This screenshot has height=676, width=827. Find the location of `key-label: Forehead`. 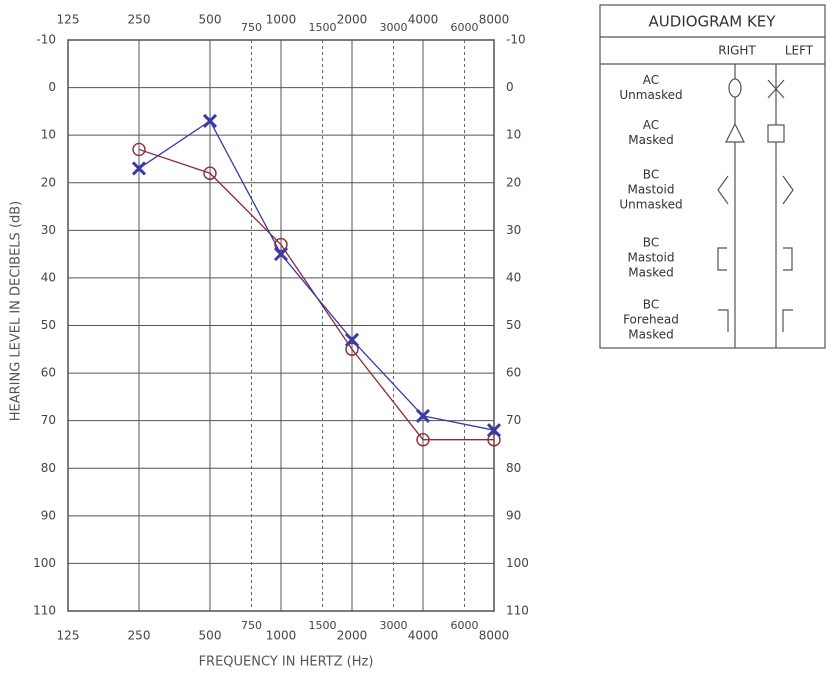

key-label: Forehead is located at coordinates (651, 320).